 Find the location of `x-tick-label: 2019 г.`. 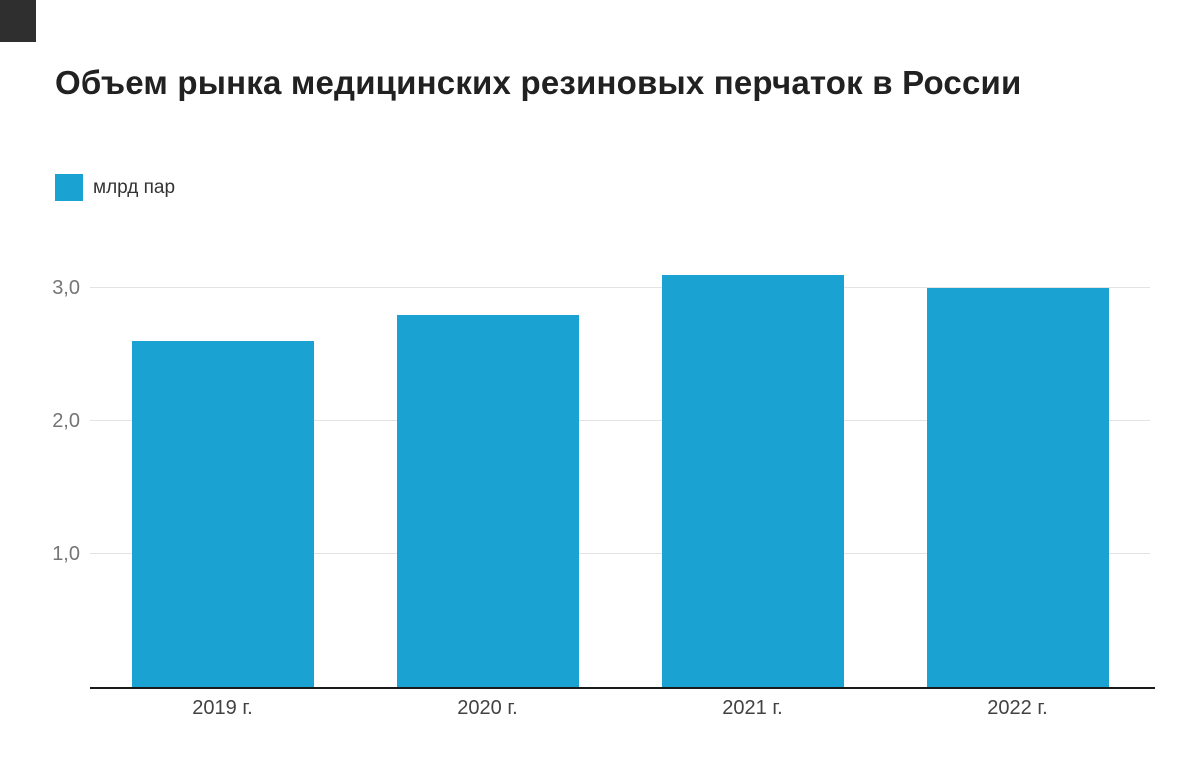

x-tick-label: 2019 г. is located at coordinates (222, 708).